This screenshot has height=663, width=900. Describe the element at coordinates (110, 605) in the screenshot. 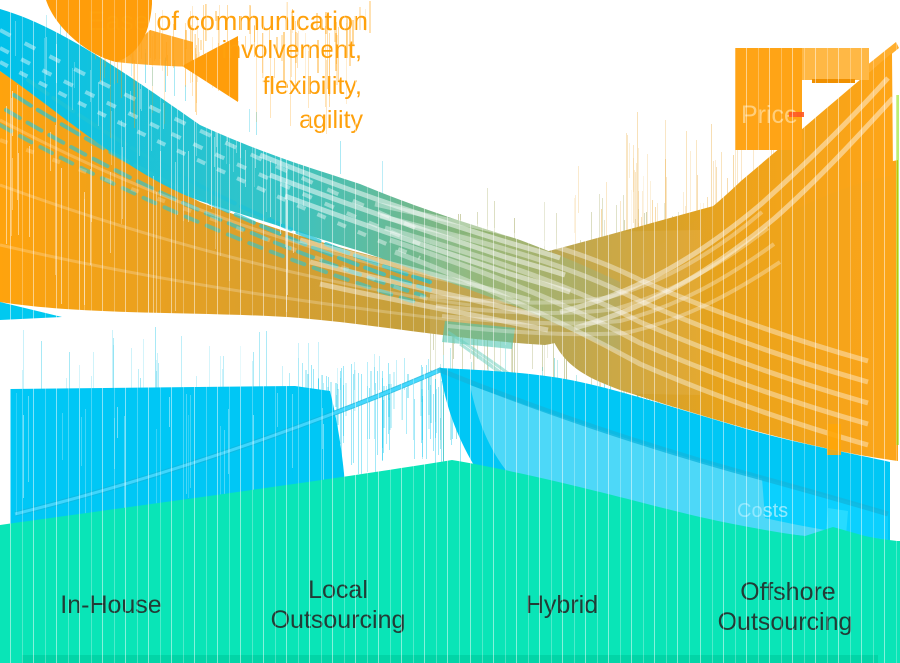

I see `svg-text: In-House` at that location.